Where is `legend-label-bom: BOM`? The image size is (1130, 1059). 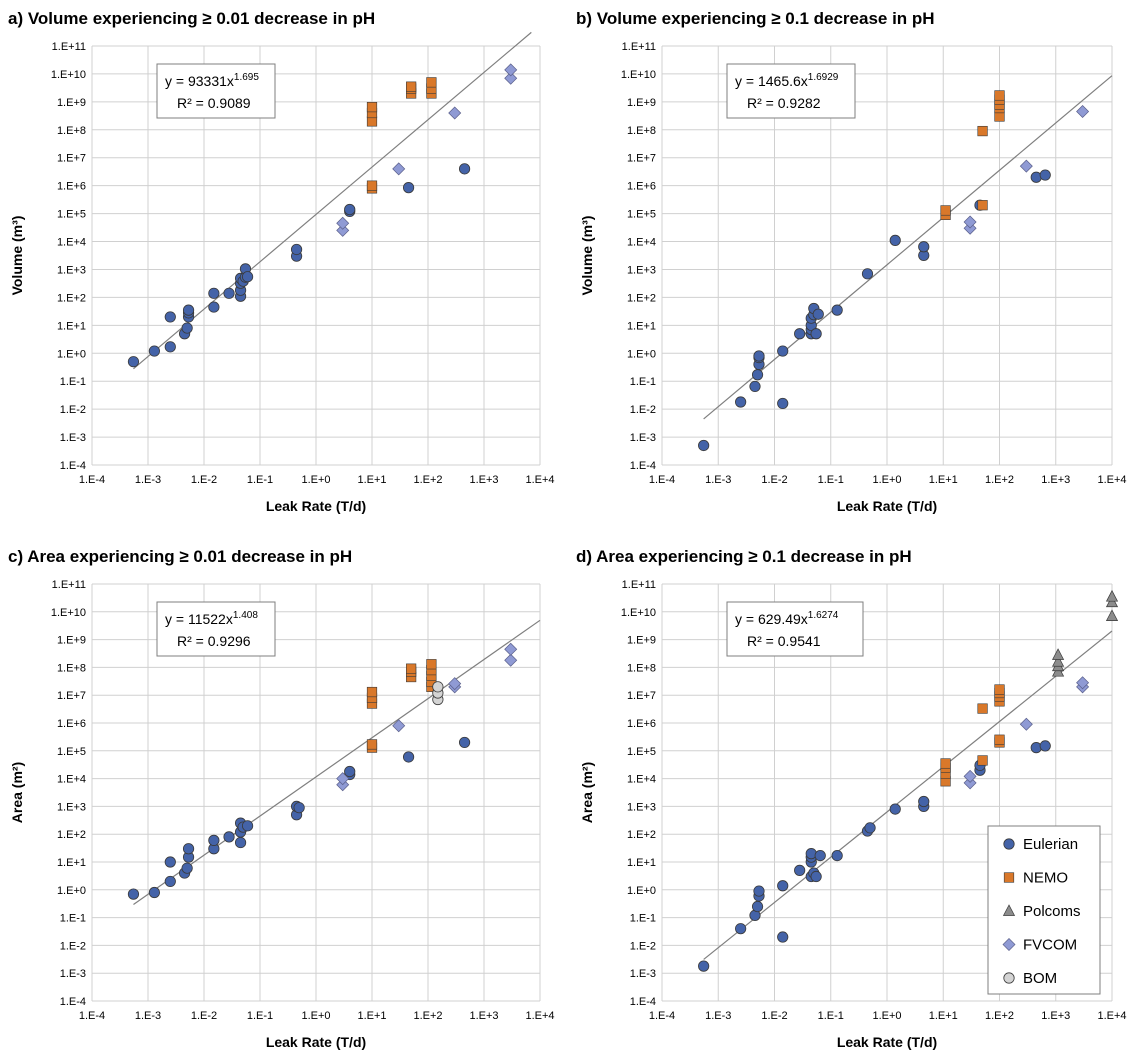
legend-label-bom: BOM is located at coordinates (1040, 978).